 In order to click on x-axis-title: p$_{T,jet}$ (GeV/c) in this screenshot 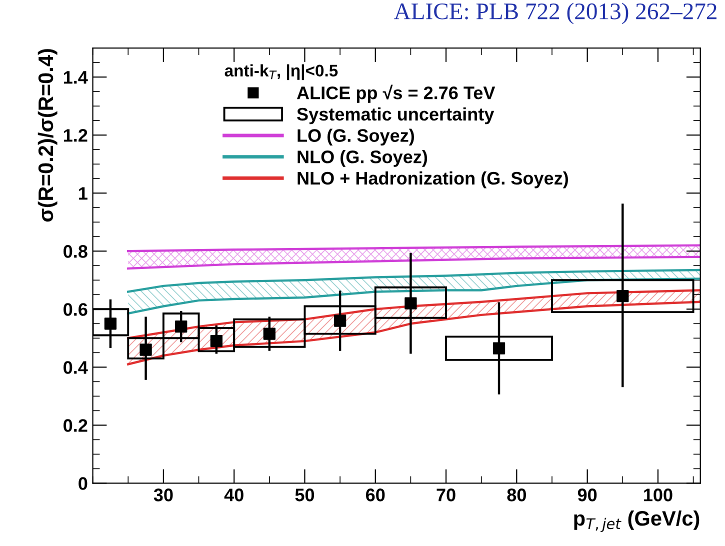, I will do `click(637, 521)`.